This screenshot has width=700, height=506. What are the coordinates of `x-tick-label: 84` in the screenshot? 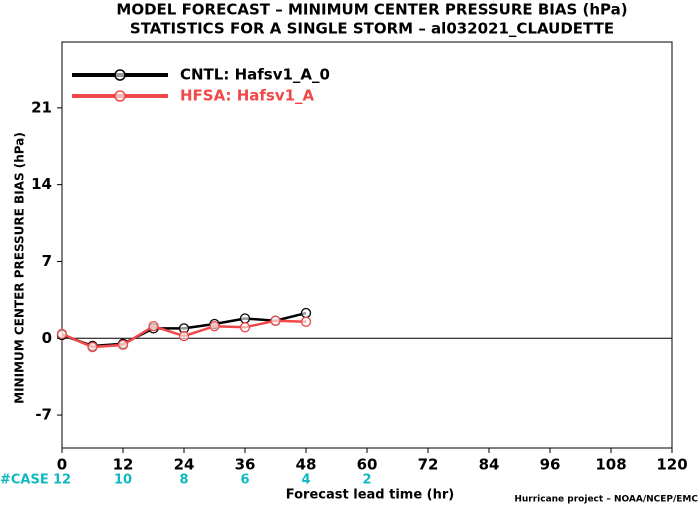 It's located at (489, 465).